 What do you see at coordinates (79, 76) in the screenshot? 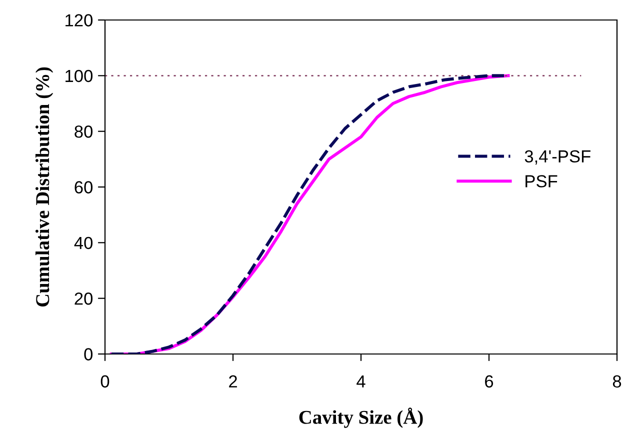
I see `y-tick-label: 100` at bounding box center [79, 76].